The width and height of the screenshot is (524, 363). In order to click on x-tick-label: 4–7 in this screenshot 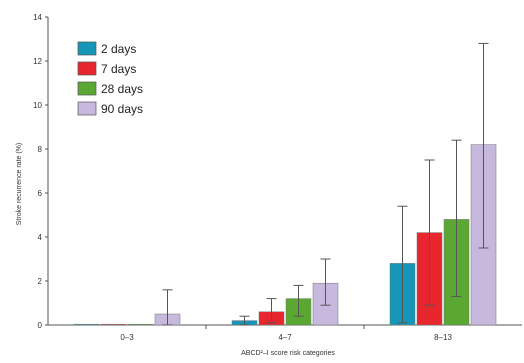, I will do `click(285, 337)`.